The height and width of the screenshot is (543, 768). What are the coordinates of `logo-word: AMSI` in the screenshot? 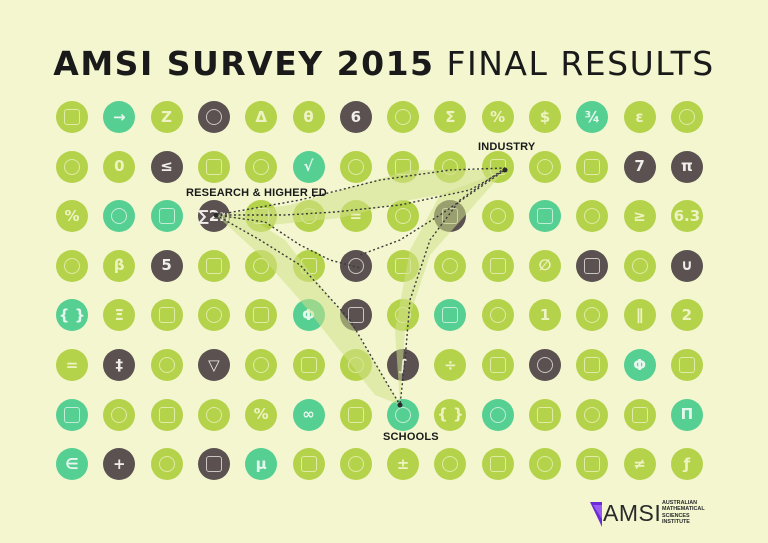 It's located at (632, 513).